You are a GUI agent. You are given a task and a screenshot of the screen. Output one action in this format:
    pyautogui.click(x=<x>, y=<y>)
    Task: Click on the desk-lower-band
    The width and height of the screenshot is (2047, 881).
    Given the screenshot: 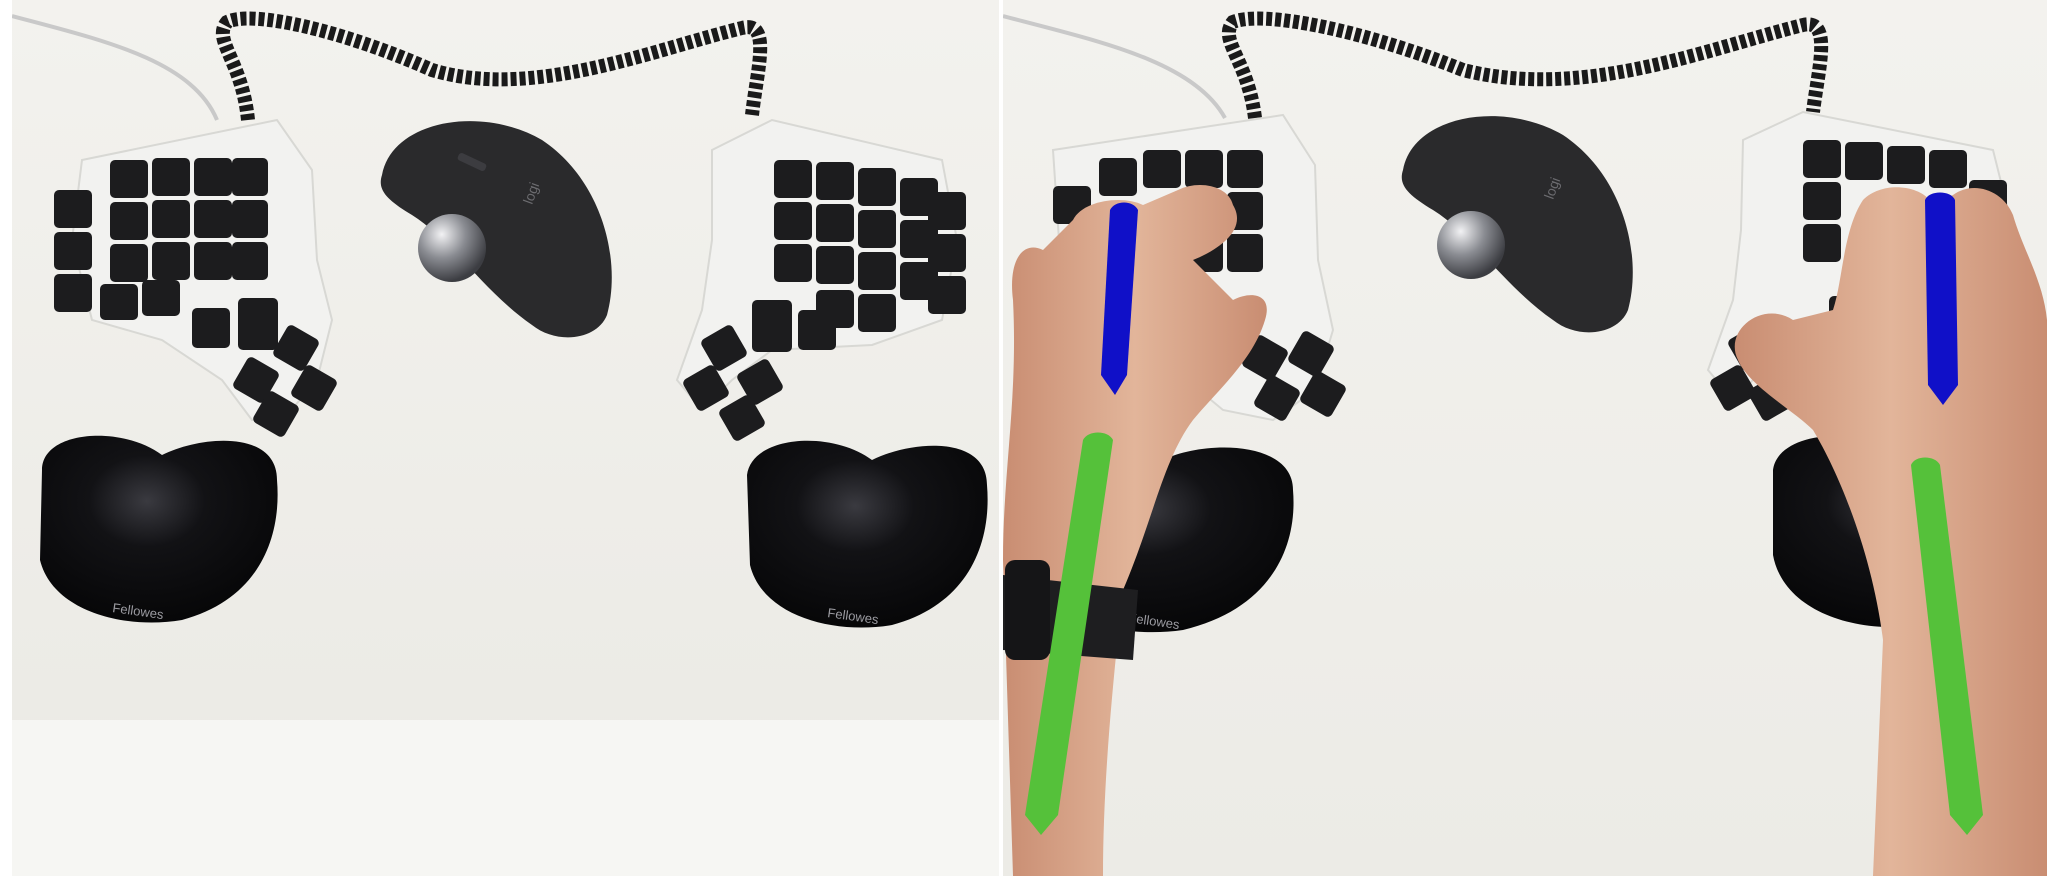 What is the action you would take?
    pyautogui.click(x=505, y=798)
    